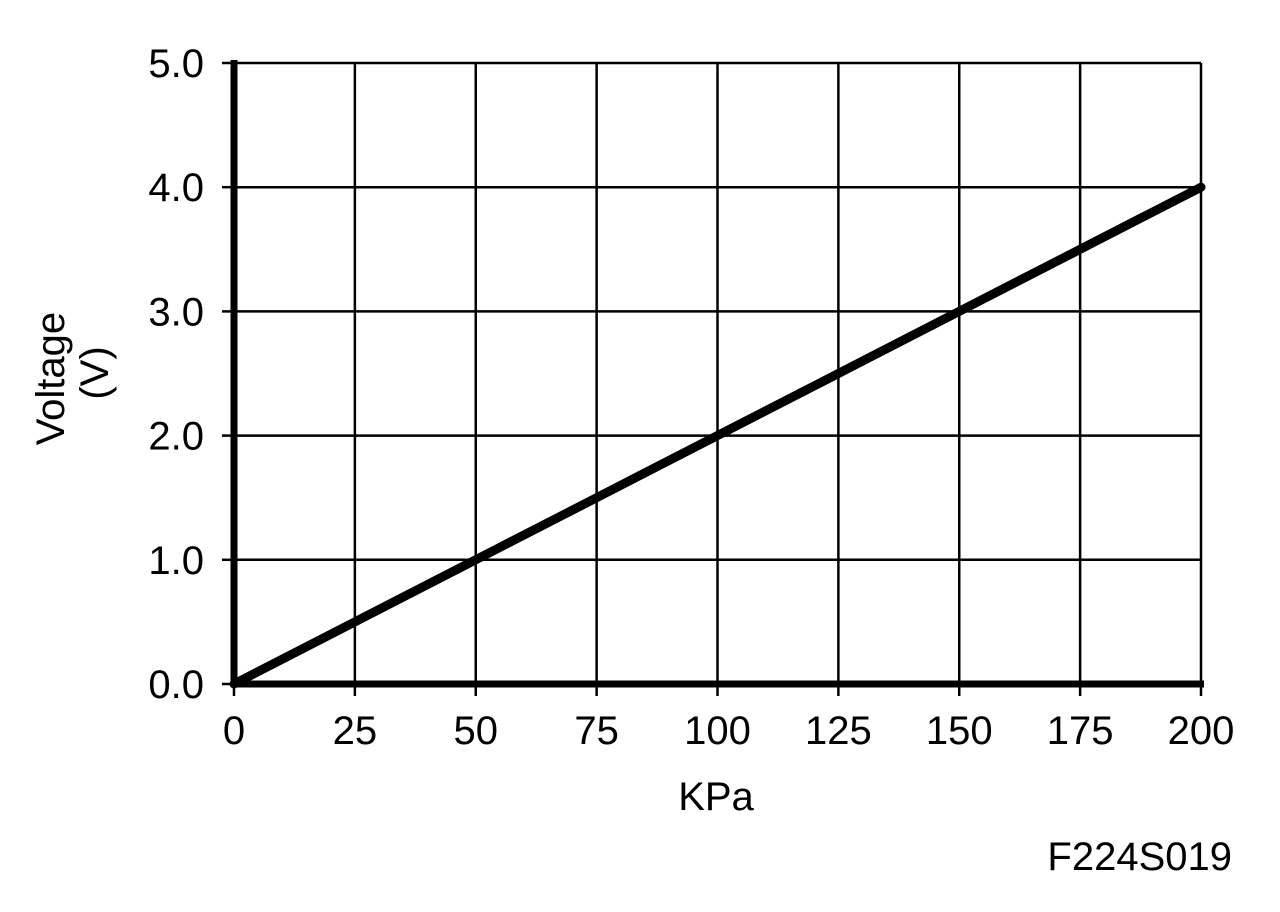 The image size is (1280, 912). I want to click on x-tick-label: 125, so click(838, 731).